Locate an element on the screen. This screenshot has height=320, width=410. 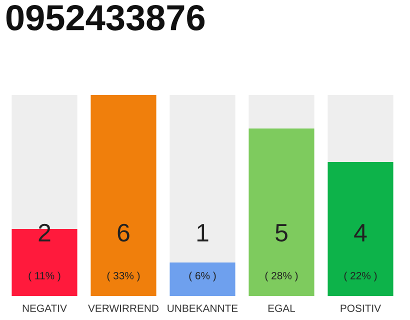
x-tick-label: UNBEKANNTE is located at coordinates (203, 308).